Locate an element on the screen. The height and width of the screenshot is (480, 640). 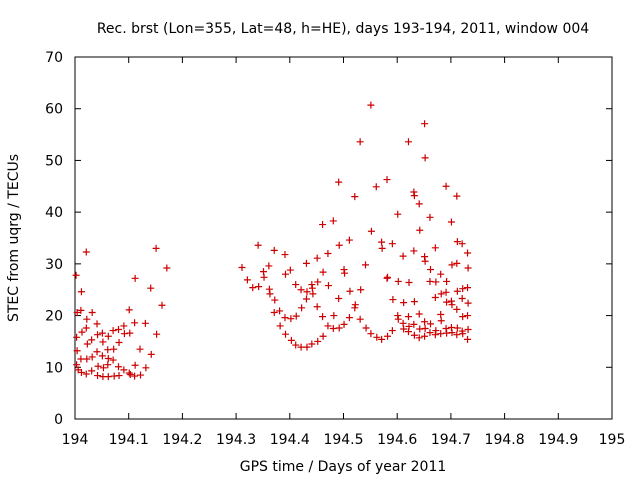
x-tick-label: 194.6 is located at coordinates (397, 440).